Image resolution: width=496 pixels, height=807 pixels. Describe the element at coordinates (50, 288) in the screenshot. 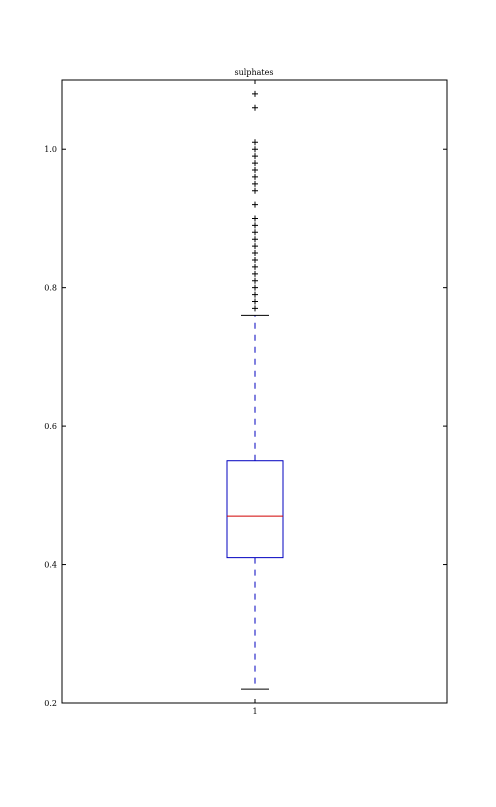

I see `y-tick-label: 0.8` at that location.